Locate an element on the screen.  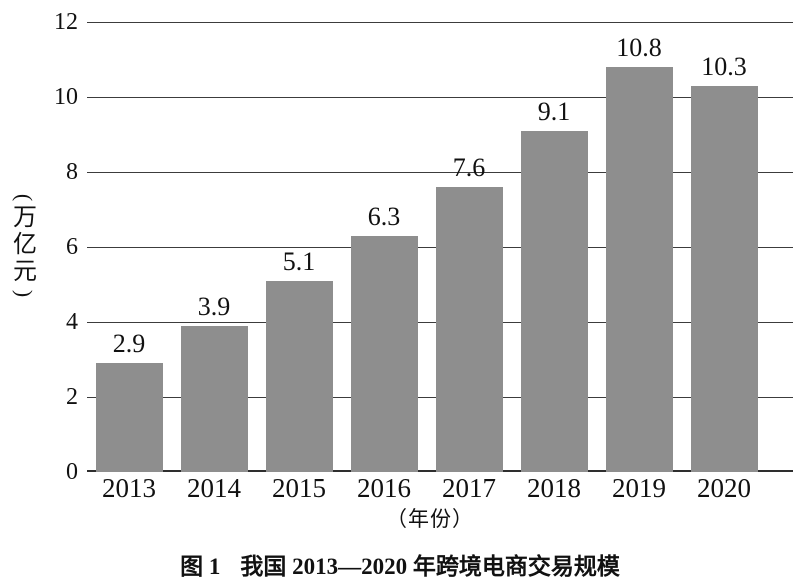
bar-2018 is located at coordinates (554, 301).